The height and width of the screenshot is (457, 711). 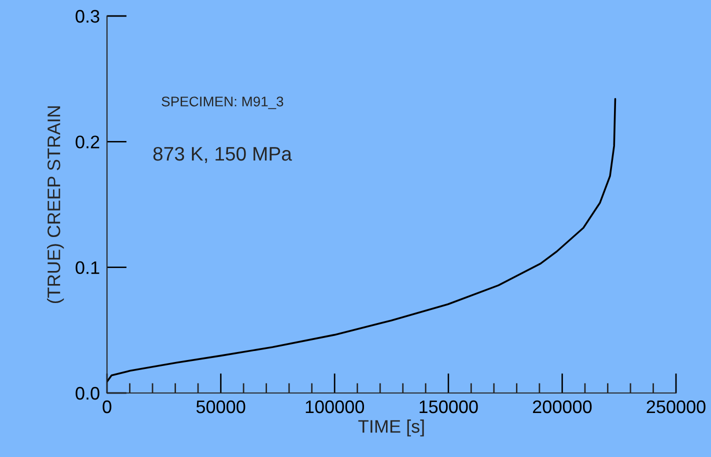 I want to click on x-tick-label: 150000, so click(x=449, y=407).